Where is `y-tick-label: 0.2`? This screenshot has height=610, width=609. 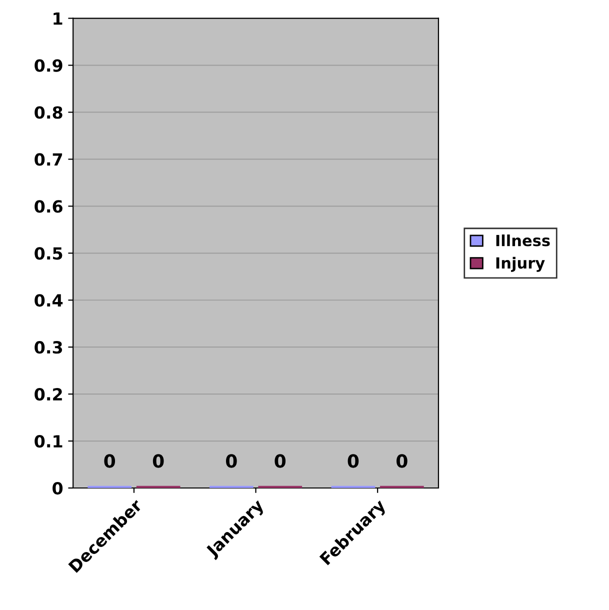
y-tick-label: 0.2 is located at coordinates (48, 394).